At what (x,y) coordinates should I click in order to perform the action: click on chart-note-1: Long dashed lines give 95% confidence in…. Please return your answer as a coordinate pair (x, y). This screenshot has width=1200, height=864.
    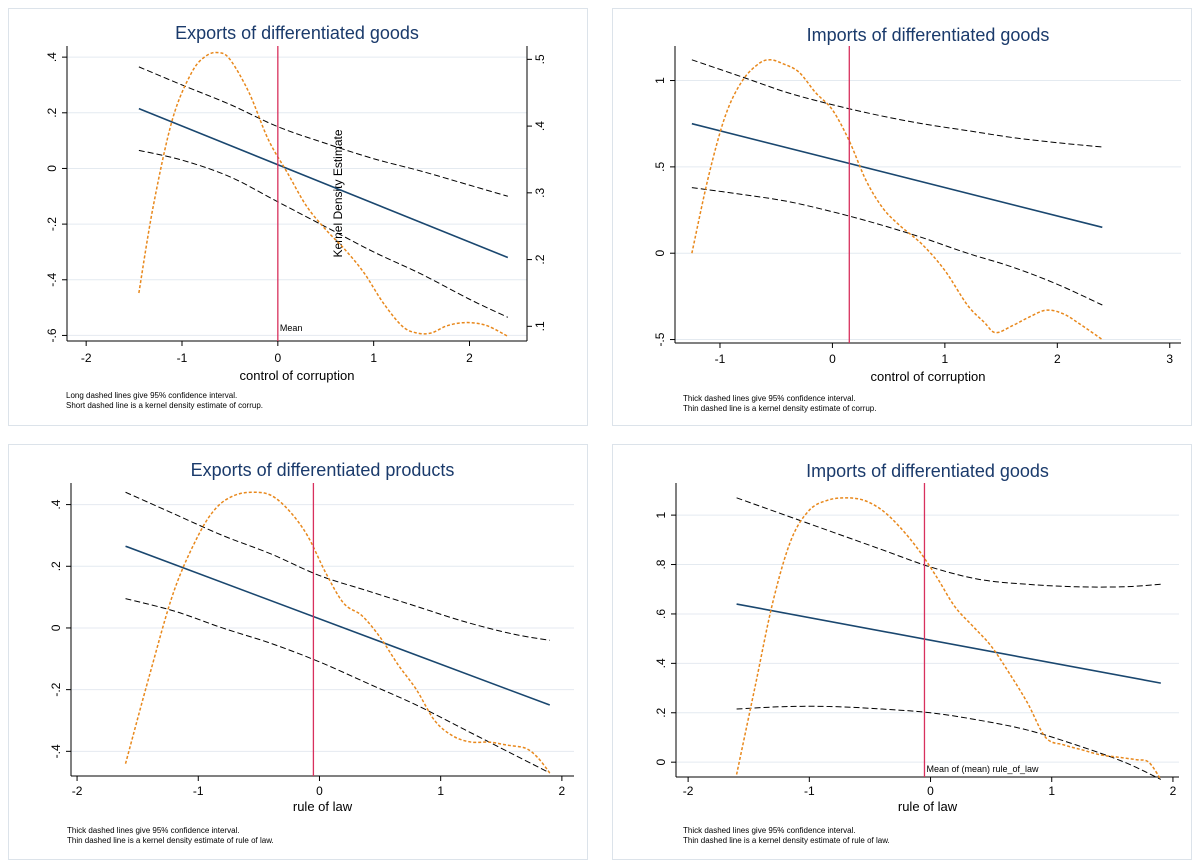
    Looking at the image, I should click on (152, 395).